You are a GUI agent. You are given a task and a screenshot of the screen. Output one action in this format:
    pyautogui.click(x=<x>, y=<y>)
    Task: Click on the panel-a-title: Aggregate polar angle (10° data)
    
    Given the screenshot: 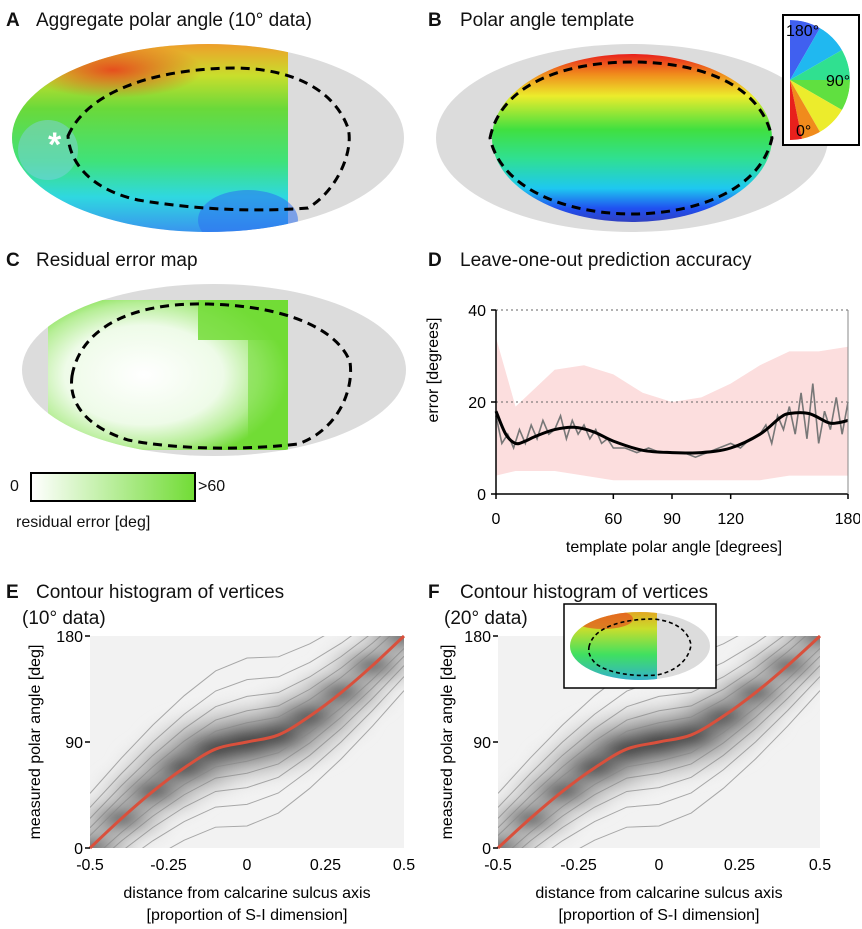 What is the action you would take?
    pyautogui.click(x=174, y=20)
    